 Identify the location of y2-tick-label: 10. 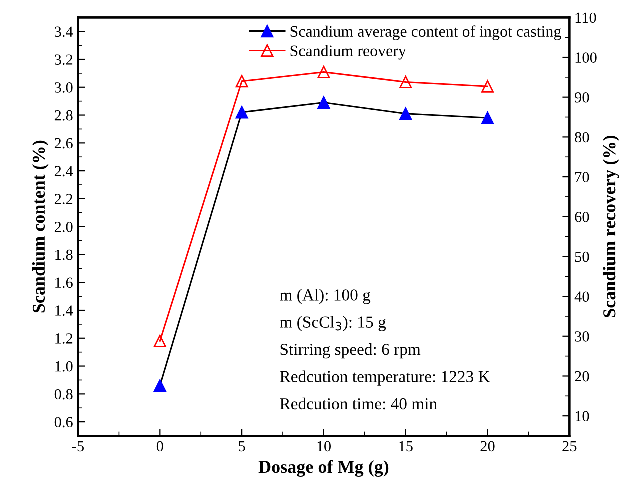
(583, 416).